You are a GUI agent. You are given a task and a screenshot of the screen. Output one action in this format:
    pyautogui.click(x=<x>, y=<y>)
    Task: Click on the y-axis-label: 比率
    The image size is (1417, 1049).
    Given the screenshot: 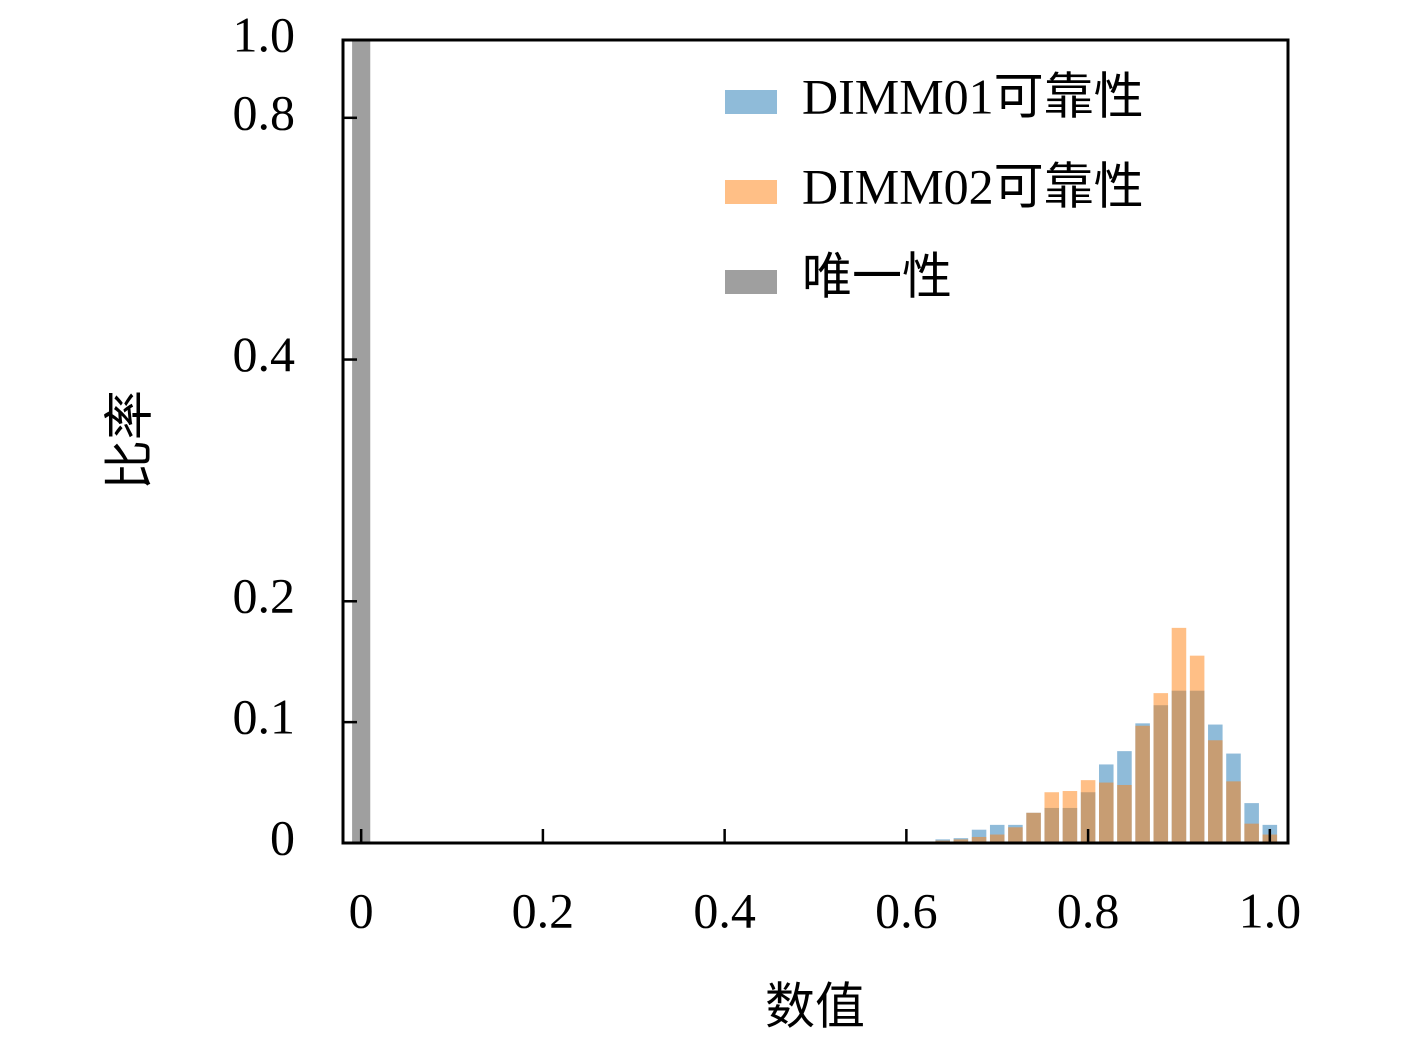 What is the action you would take?
    pyautogui.click(x=129, y=440)
    